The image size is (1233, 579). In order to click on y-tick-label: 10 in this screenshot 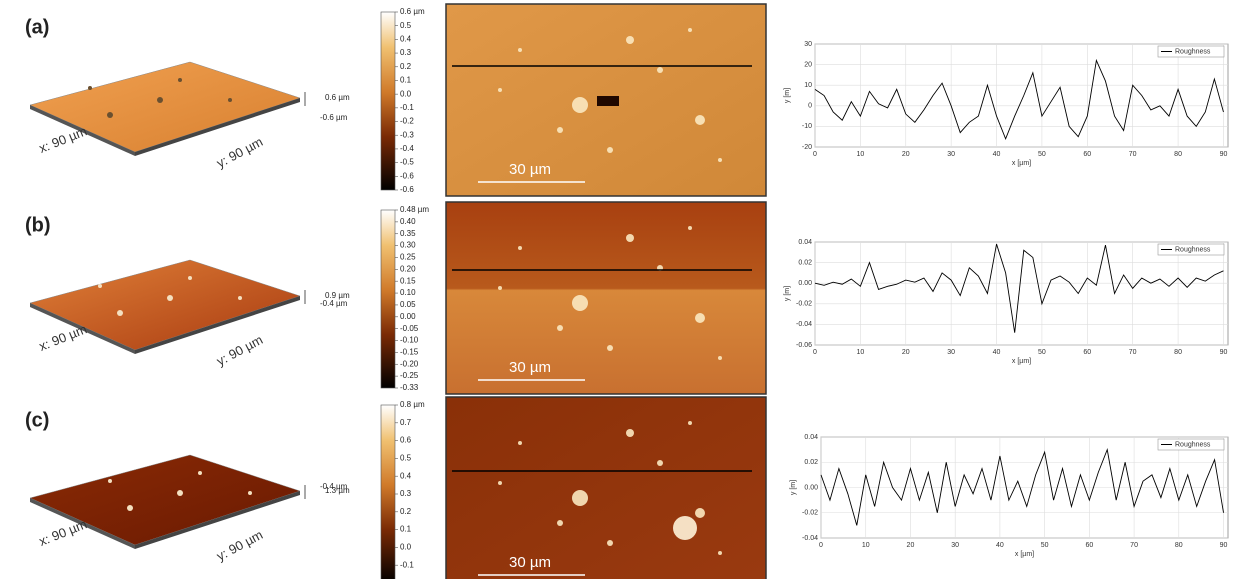, I will do `click(808, 85)`.